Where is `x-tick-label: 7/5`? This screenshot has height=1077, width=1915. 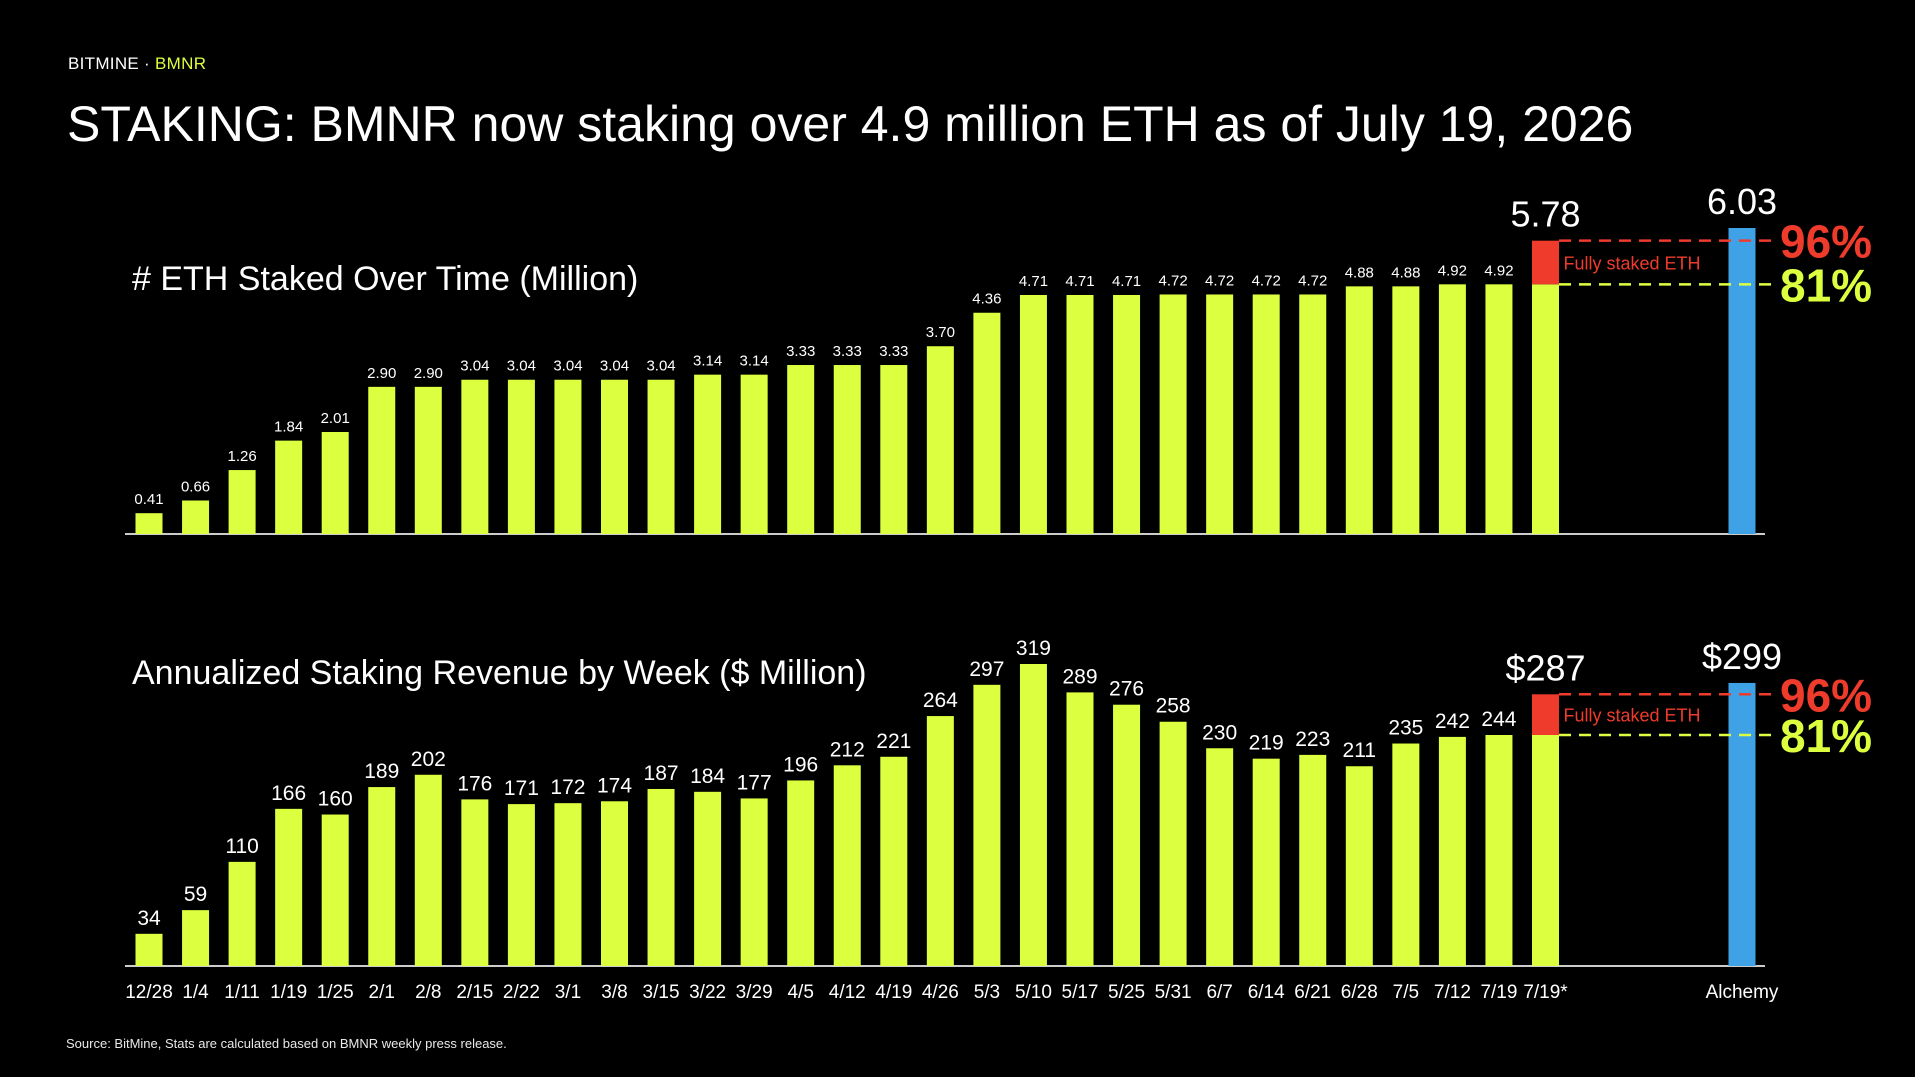 x-tick-label: 7/5 is located at coordinates (1406, 992).